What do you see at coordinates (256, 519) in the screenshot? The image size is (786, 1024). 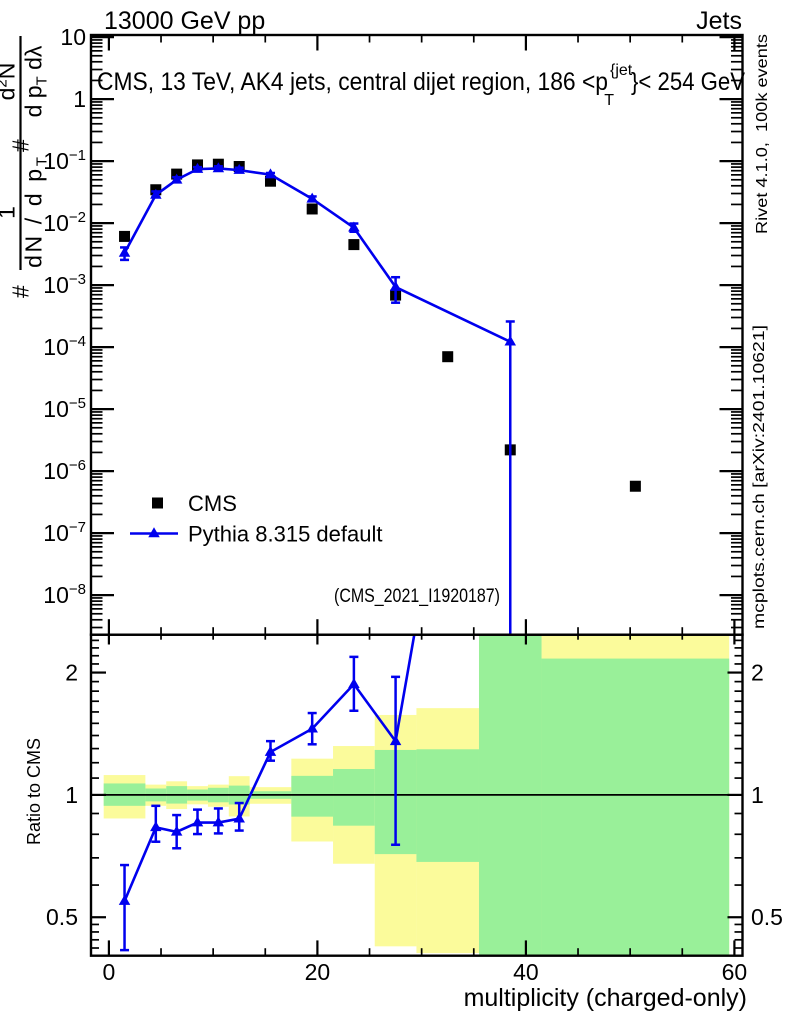 I see `legend: CMS Pythia 8.315 default` at bounding box center [256, 519].